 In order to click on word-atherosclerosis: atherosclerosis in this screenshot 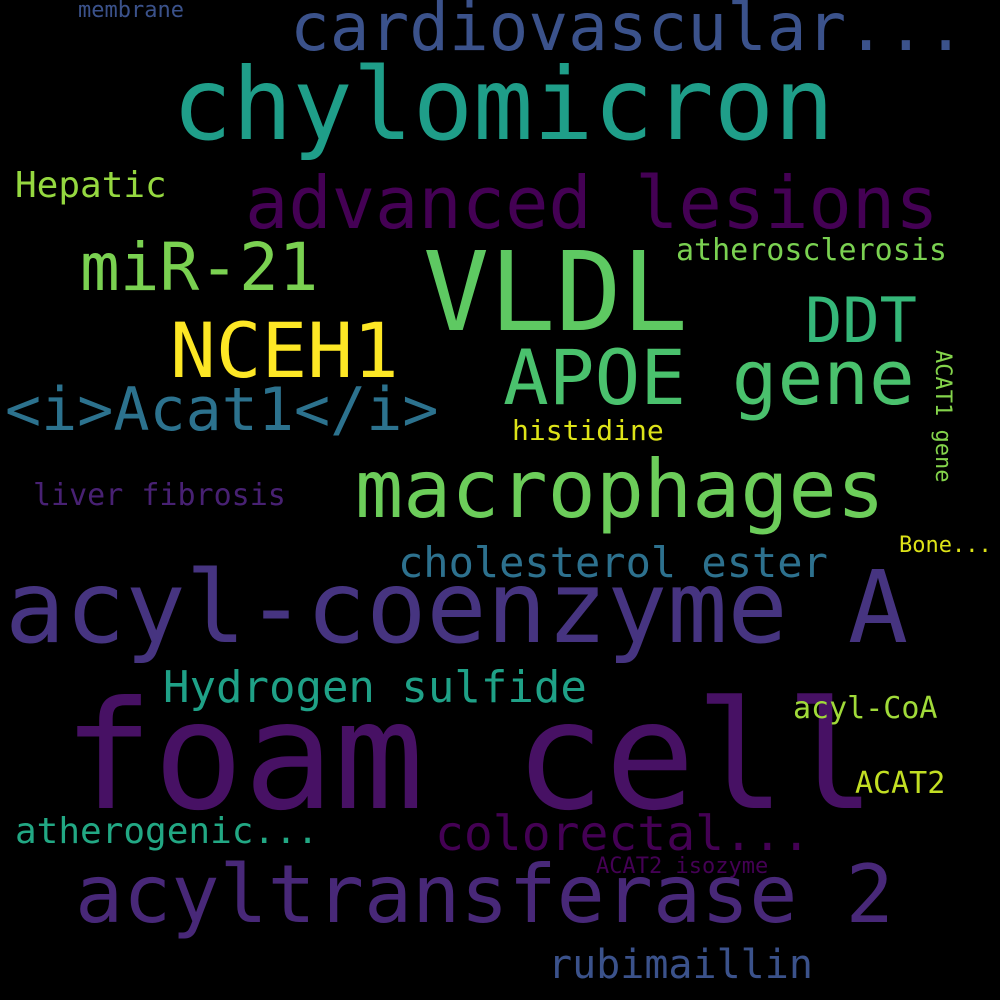, I will do `click(811, 250)`.